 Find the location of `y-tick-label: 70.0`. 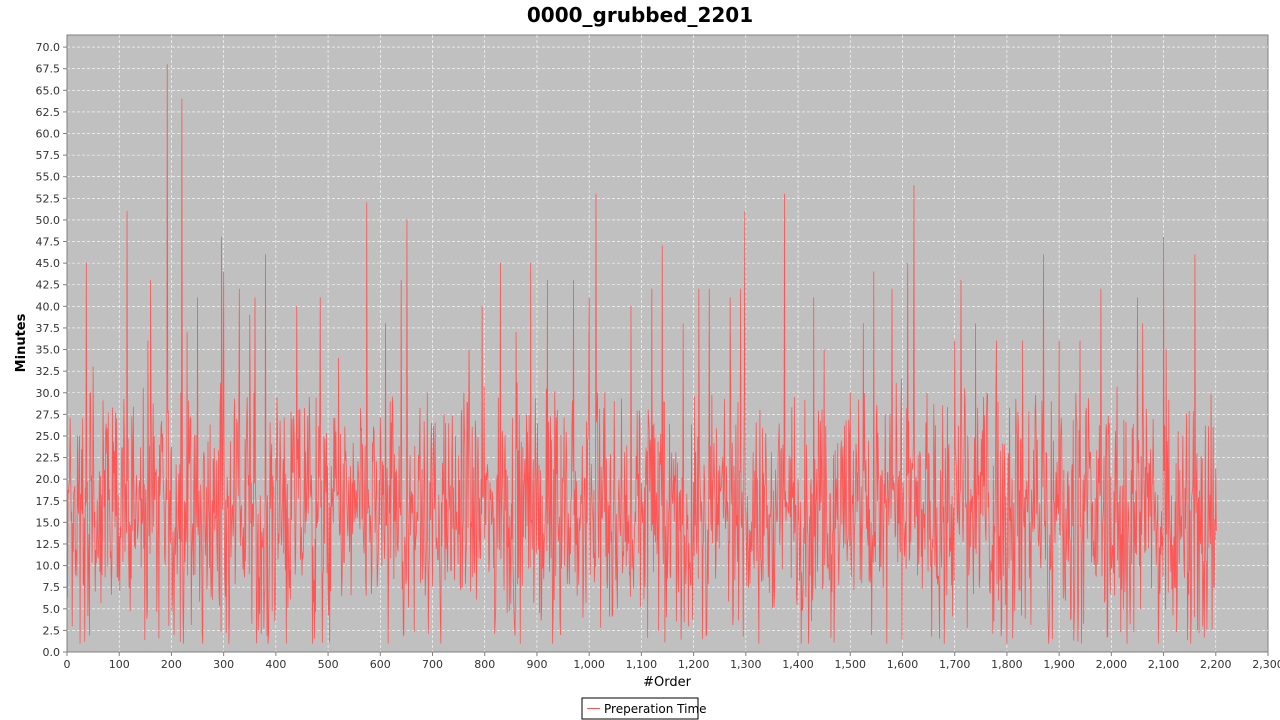

y-tick-label: 70.0 is located at coordinates (48, 47).